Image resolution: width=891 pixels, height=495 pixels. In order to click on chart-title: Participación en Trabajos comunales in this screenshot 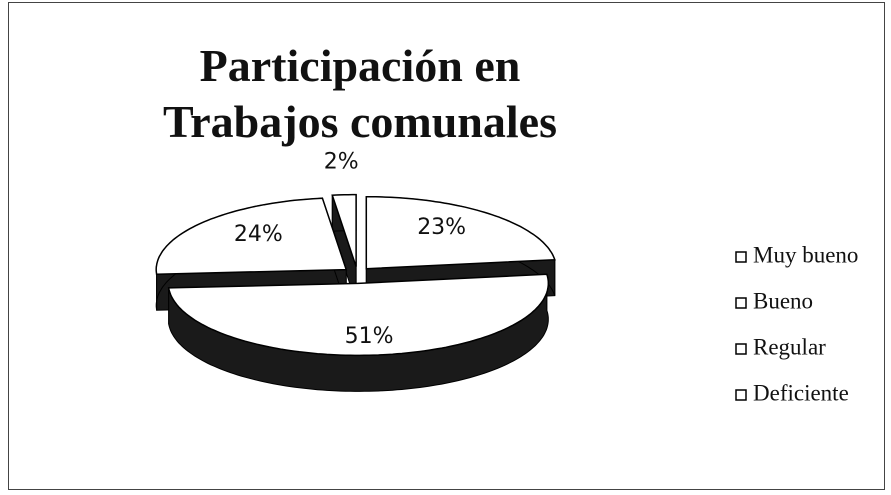, I will do `click(360, 93)`.